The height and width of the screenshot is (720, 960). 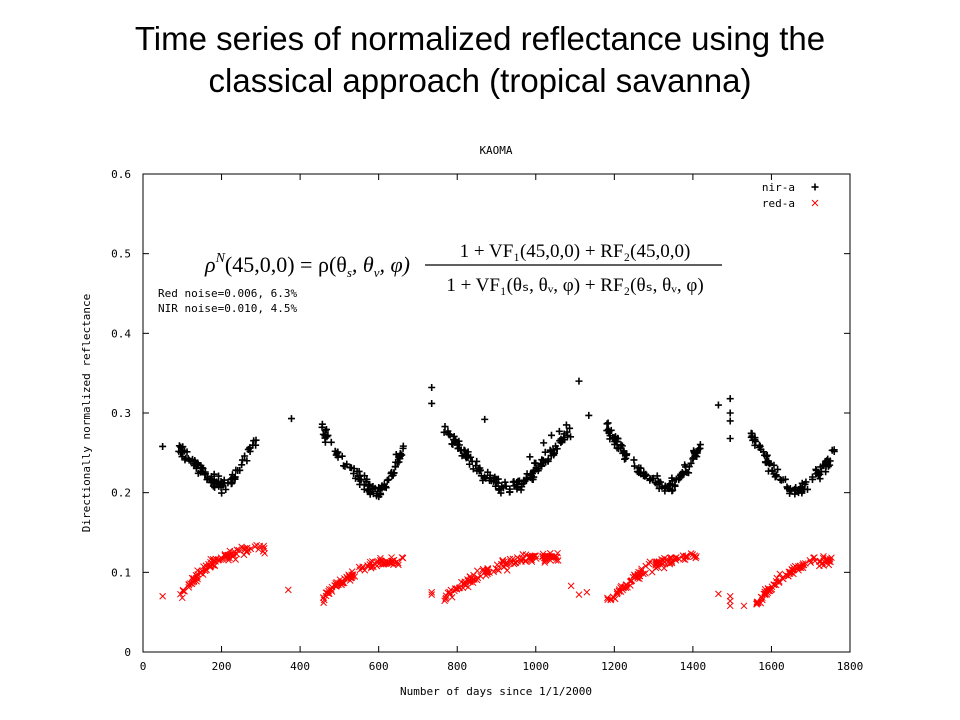 I want to click on formula-lhs: ρN(45,0,0) = ρ(θs, θv, φ), so click(x=307, y=265).